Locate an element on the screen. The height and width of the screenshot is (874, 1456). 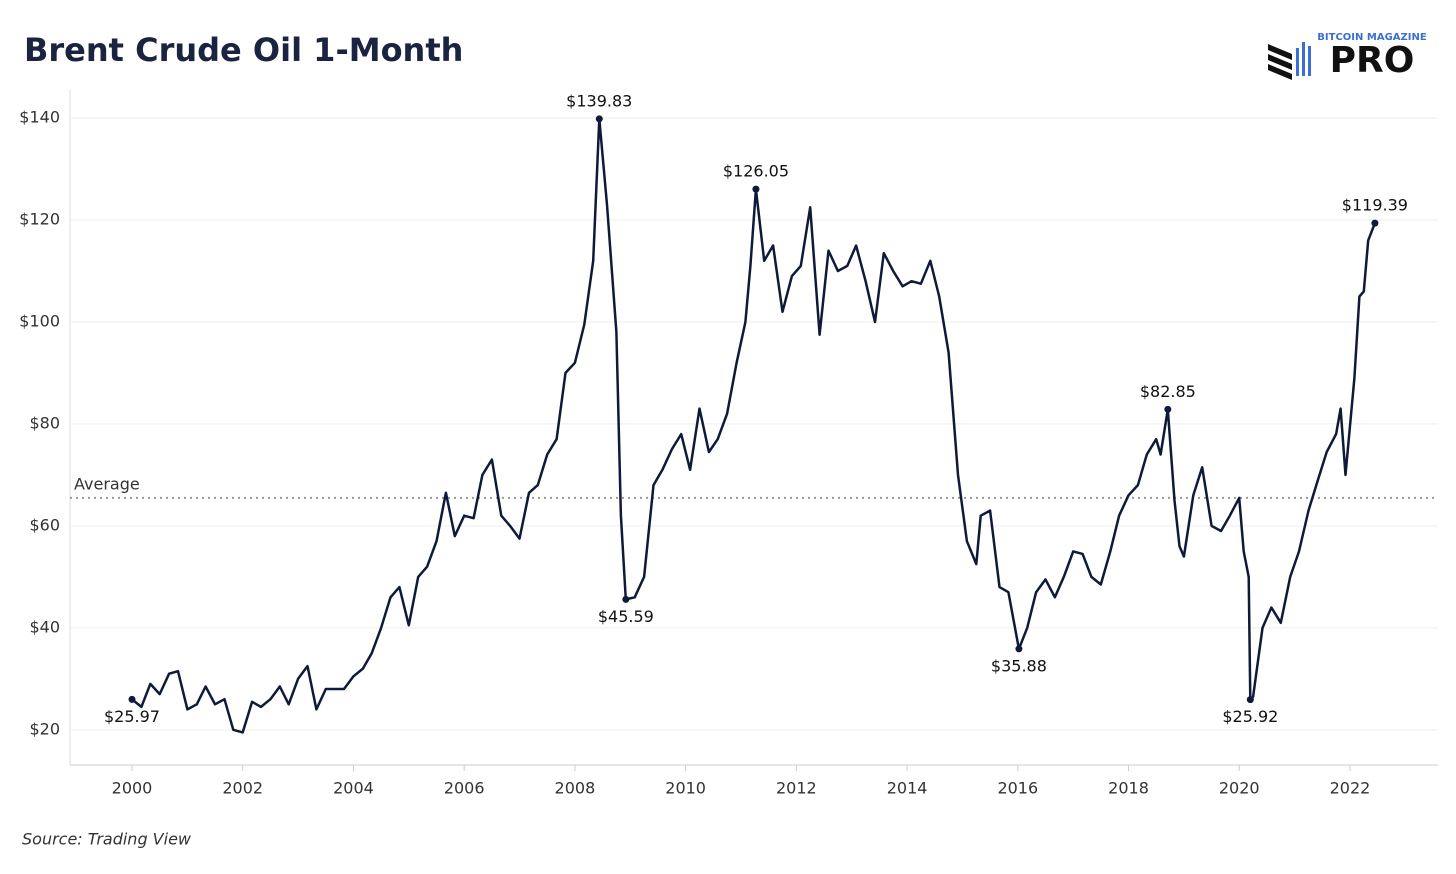
x-tick-label: 2016 is located at coordinates (1017, 788).